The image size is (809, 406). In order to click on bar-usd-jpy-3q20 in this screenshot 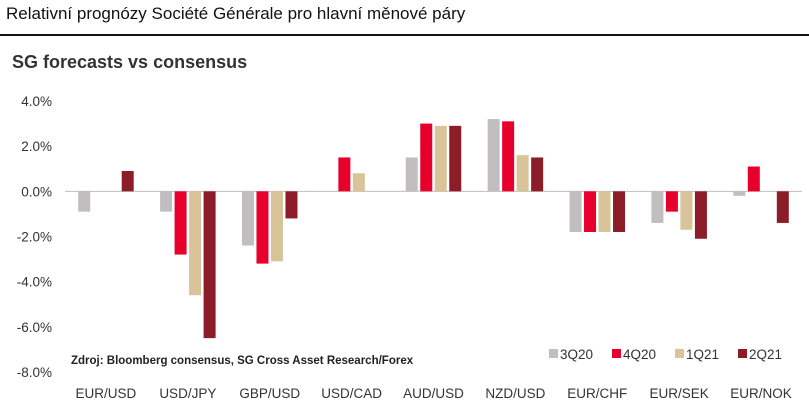, I will do `click(166, 201)`.